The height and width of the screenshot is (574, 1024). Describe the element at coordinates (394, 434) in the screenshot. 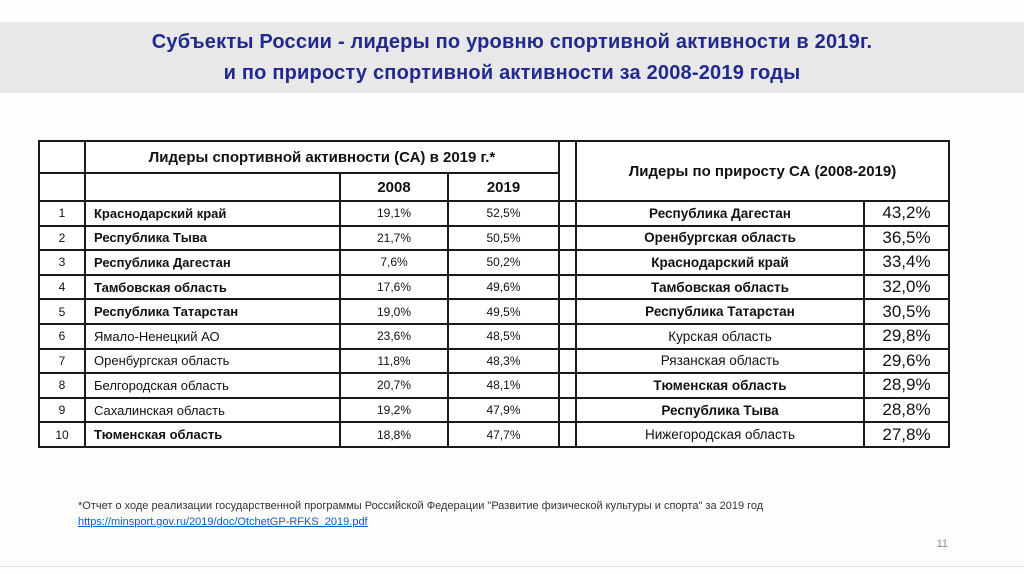

I see `value-2008-cell: 18,8%` at that location.